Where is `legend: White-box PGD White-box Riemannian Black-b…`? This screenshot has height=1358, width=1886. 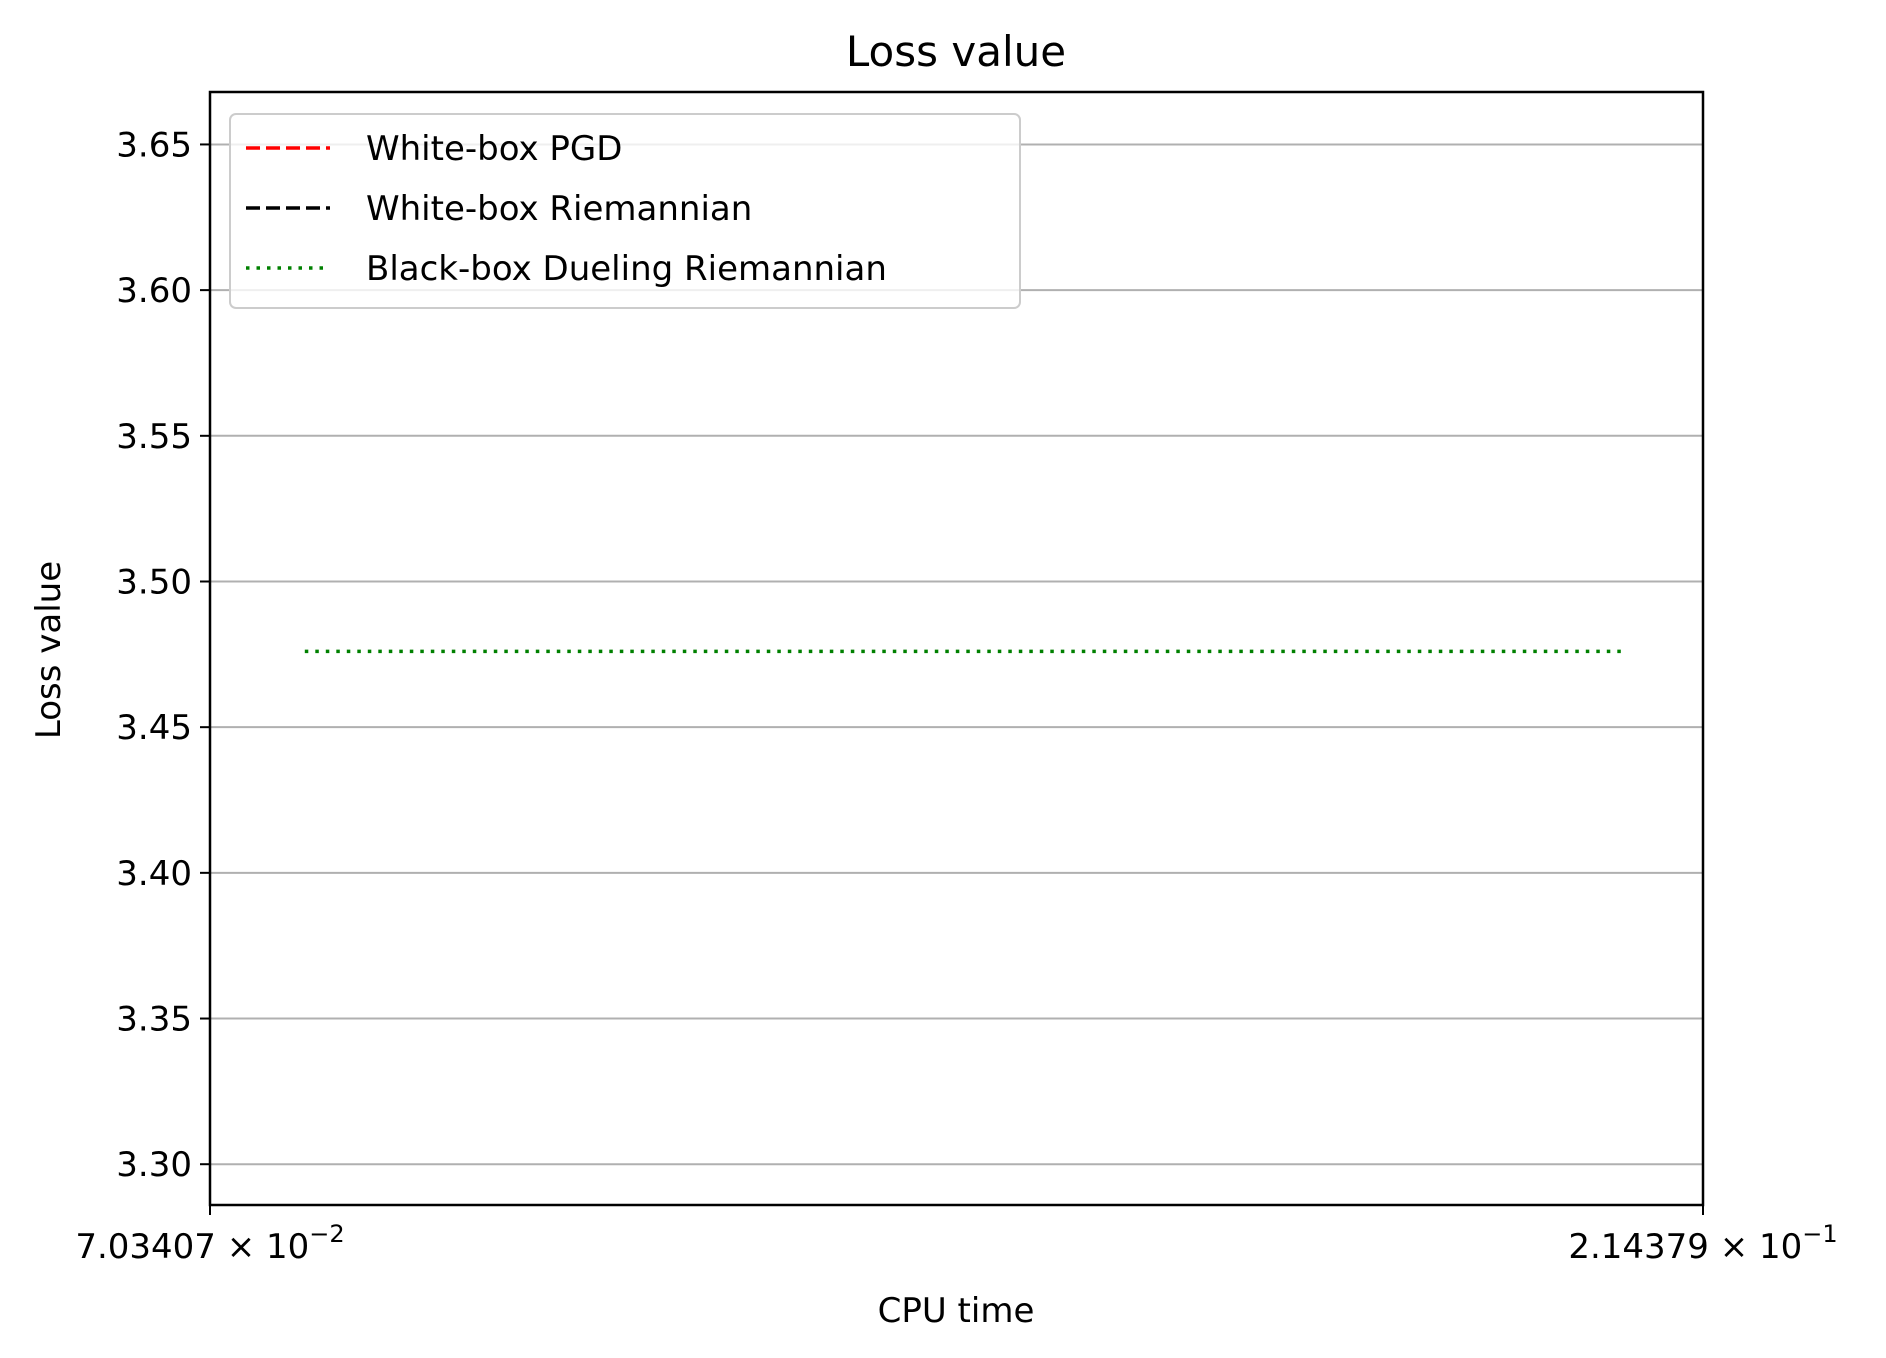 legend: White-box PGD White-box Riemannian Black-b… is located at coordinates (625, 211).